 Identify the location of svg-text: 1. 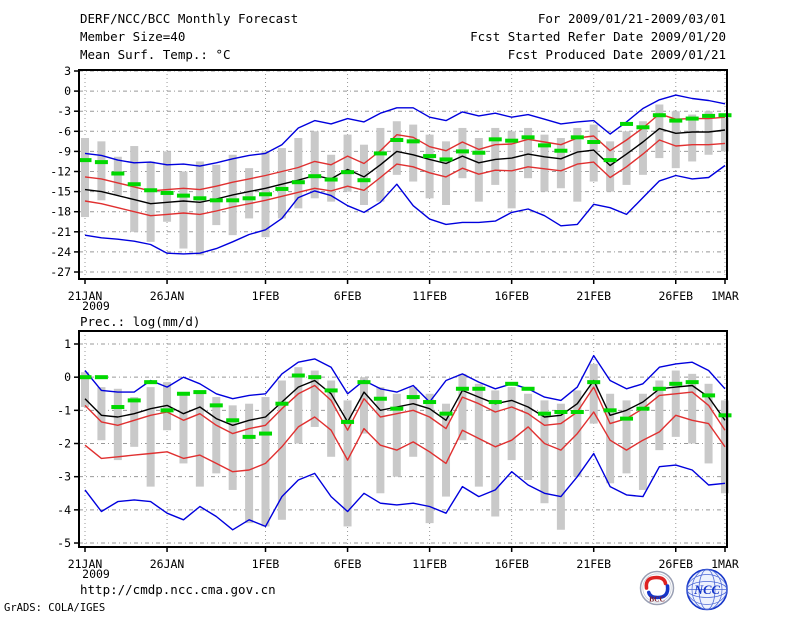
(67, 344).